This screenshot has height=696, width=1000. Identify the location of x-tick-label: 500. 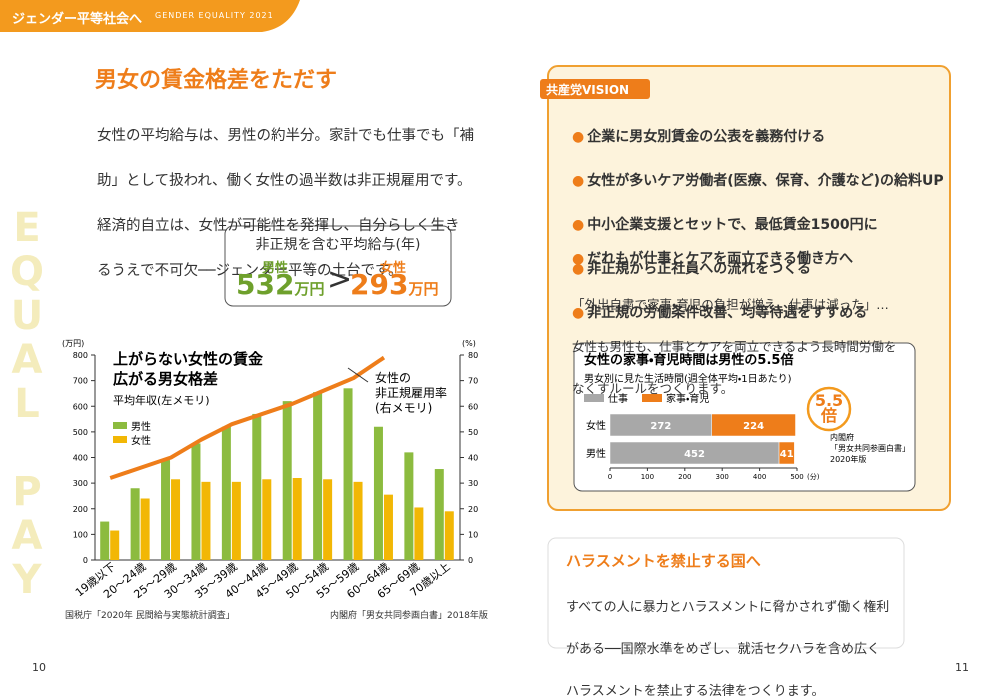
(796, 477).